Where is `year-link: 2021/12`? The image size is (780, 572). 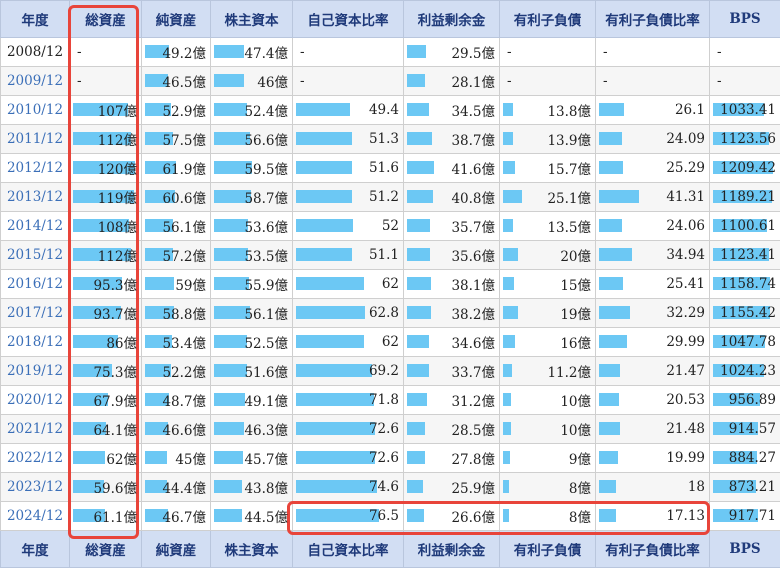
year-link: 2021/12 is located at coordinates (35, 429).